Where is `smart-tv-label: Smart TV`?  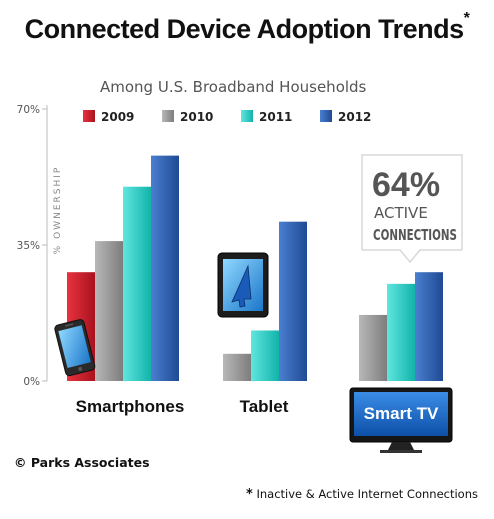 smart-tv-label: Smart TV is located at coordinates (401, 413).